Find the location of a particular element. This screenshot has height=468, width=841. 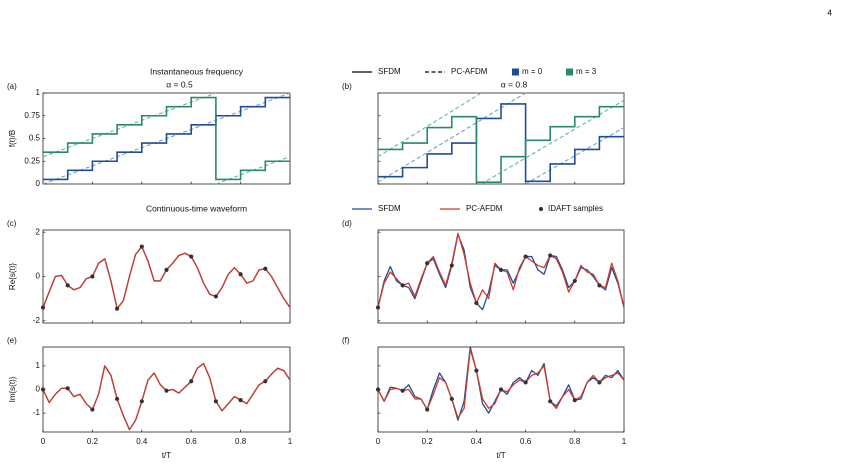

panel-label: (c) is located at coordinates (12, 223).